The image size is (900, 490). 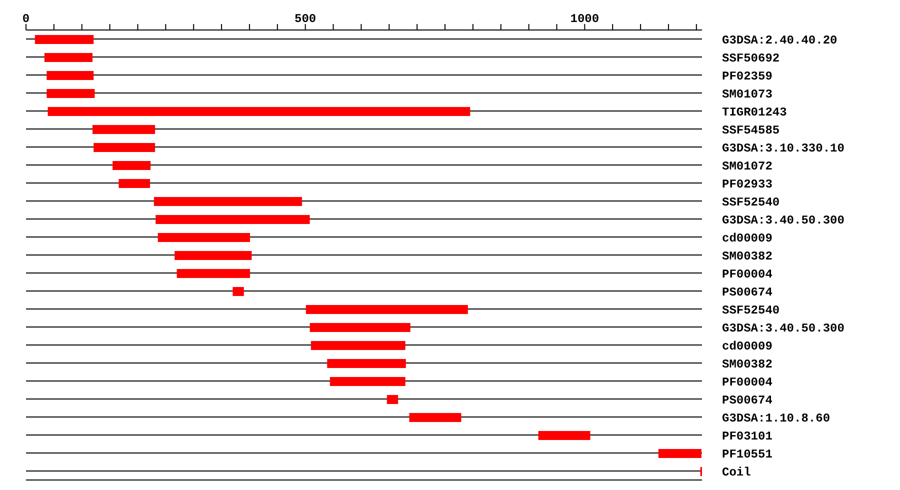 I want to click on y-tick-label: G3DSA:3.10.330.10, so click(x=783, y=148).